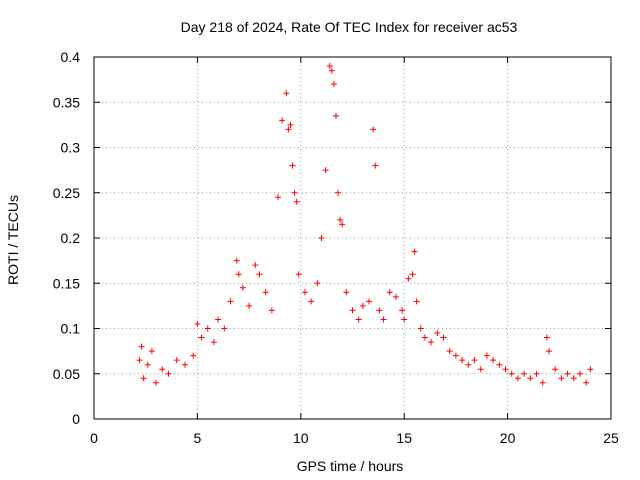 The width and height of the screenshot is (640, 480). I want to click on y-axis-label: ROTI / TECUs, so click(13, 240).